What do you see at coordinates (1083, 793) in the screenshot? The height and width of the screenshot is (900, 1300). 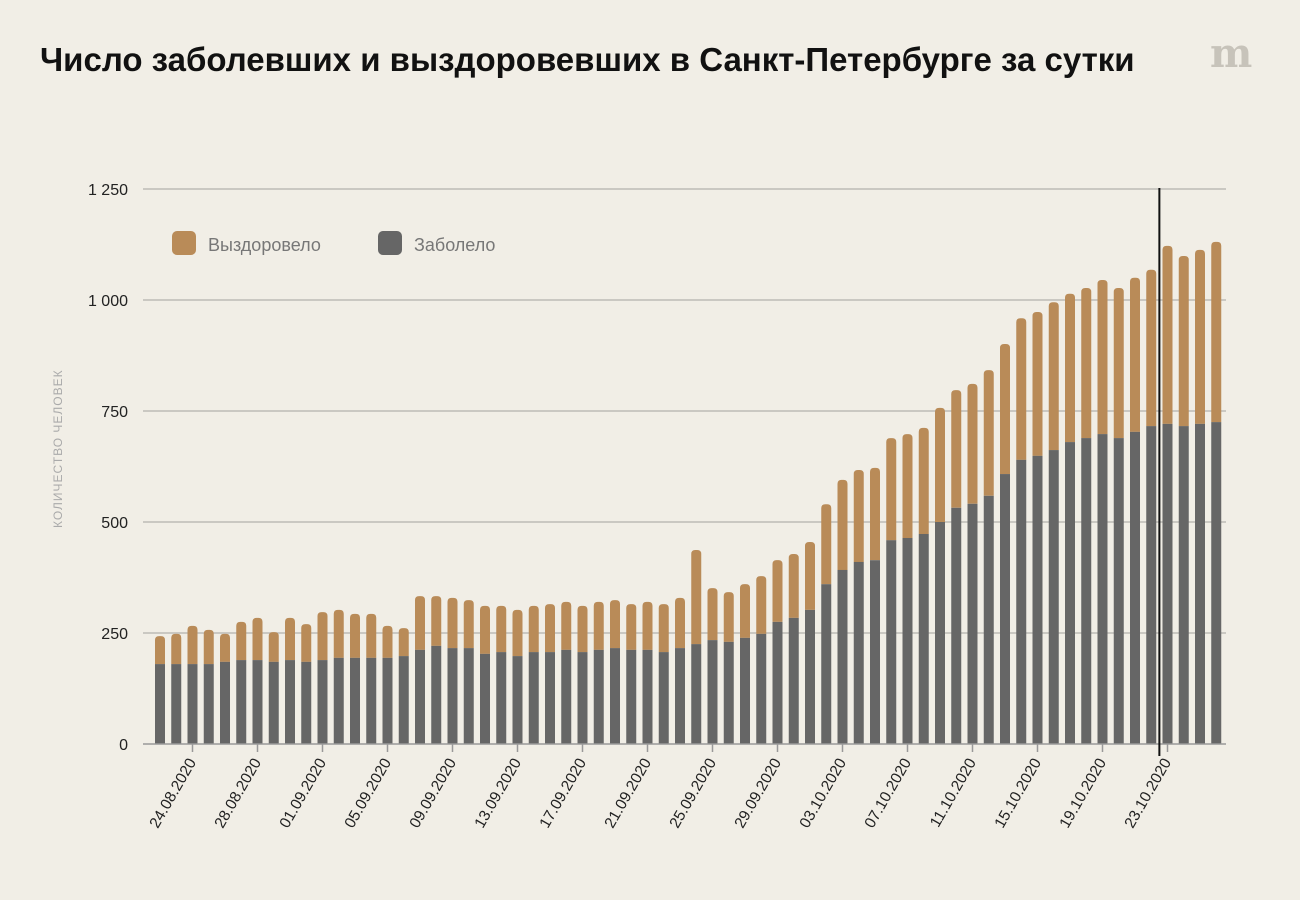 I see `x-tick-label: 19.10.2020` at bounding box center [1083, 793].